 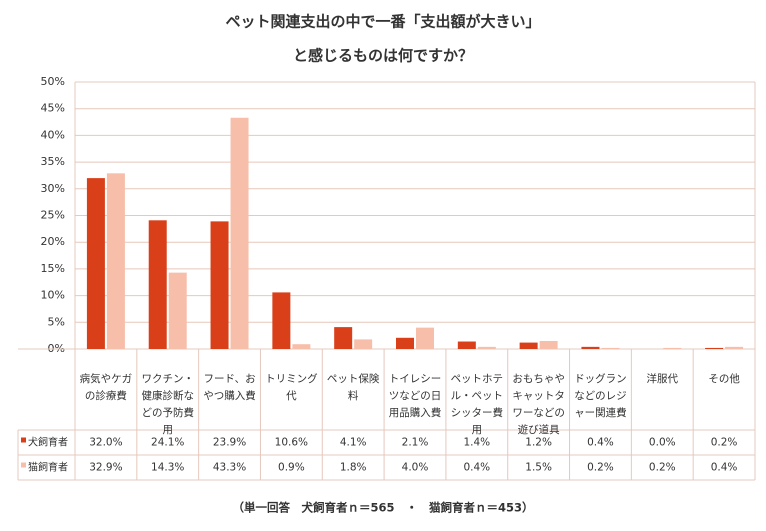 What do you see at coordinates (382, 22) in the screenshot?
I see `chart-title: ペット関連支出の中で一番「支出額が大きい」` at bounding box center [382, 22].